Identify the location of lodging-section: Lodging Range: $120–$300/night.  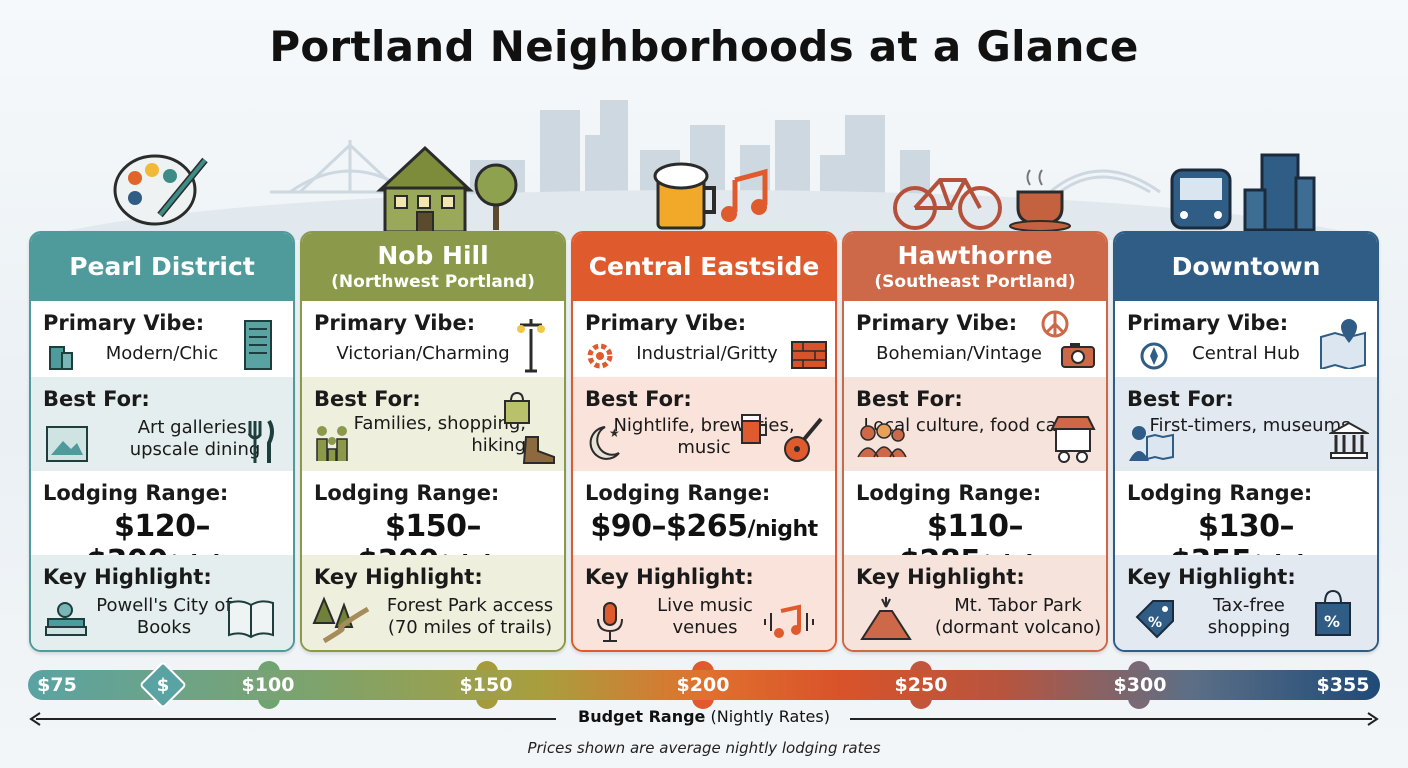
(162, 525).